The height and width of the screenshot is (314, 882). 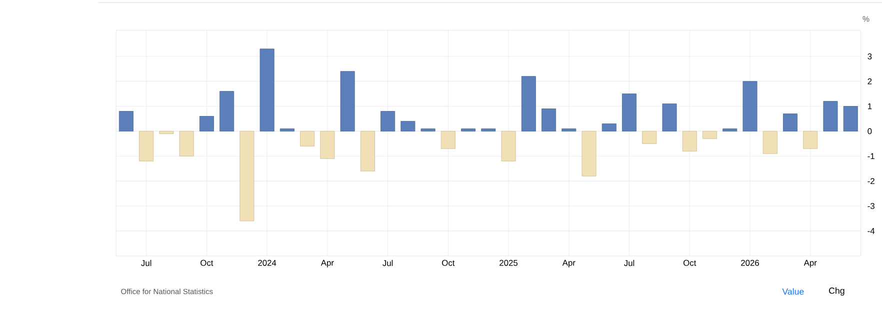 What do you see at coordinates (871, 156) in the screenshot?
I see `y-tick-label: -1` at bounding box center [871, 156].